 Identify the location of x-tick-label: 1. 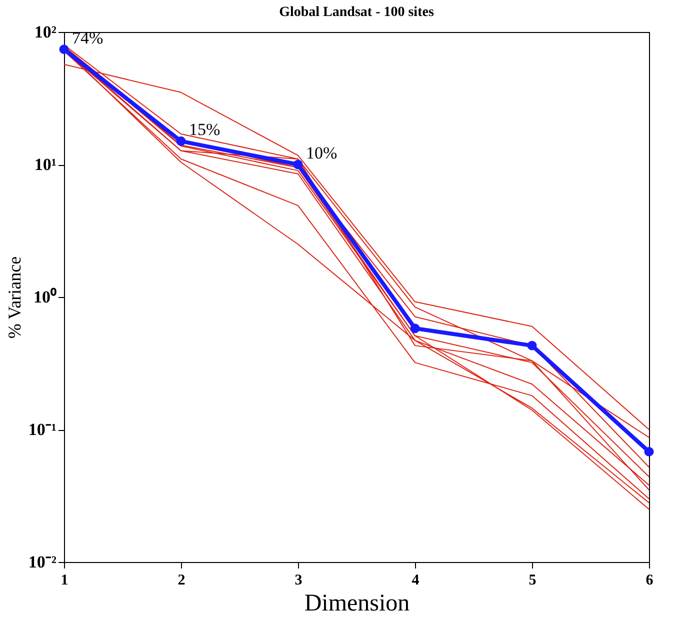
(64, 580).